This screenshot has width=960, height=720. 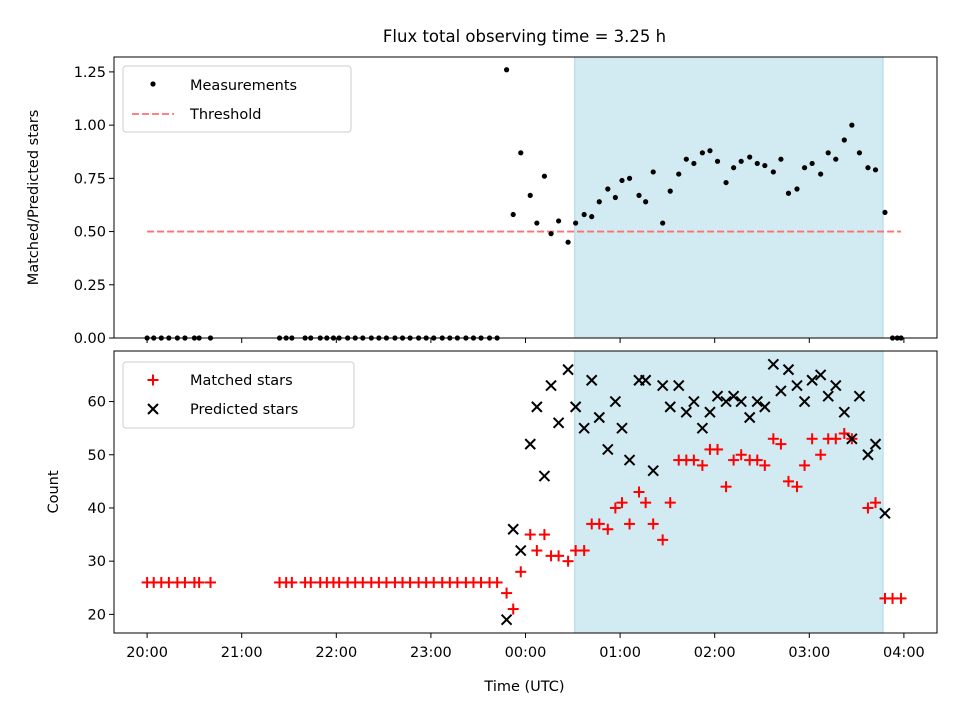 I want to click on bottom-y-tick-label: 30, so click(x=97, y=562).